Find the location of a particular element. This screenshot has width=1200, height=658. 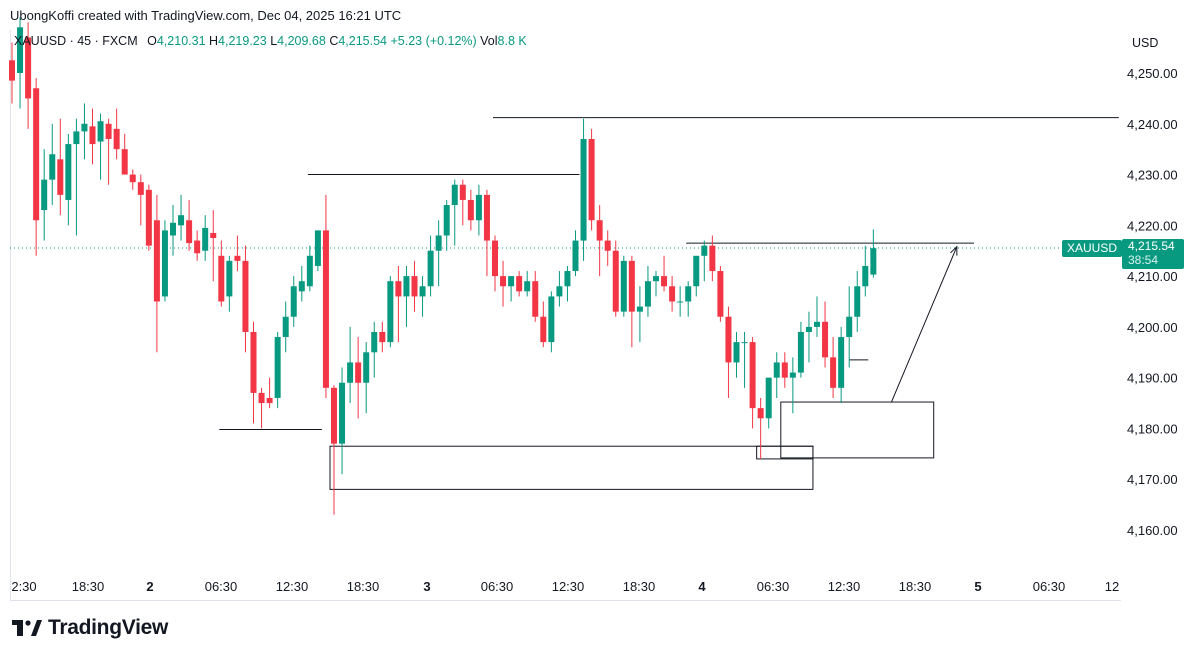

open-value: 4,210.31 is located at coordinates (181, 41).